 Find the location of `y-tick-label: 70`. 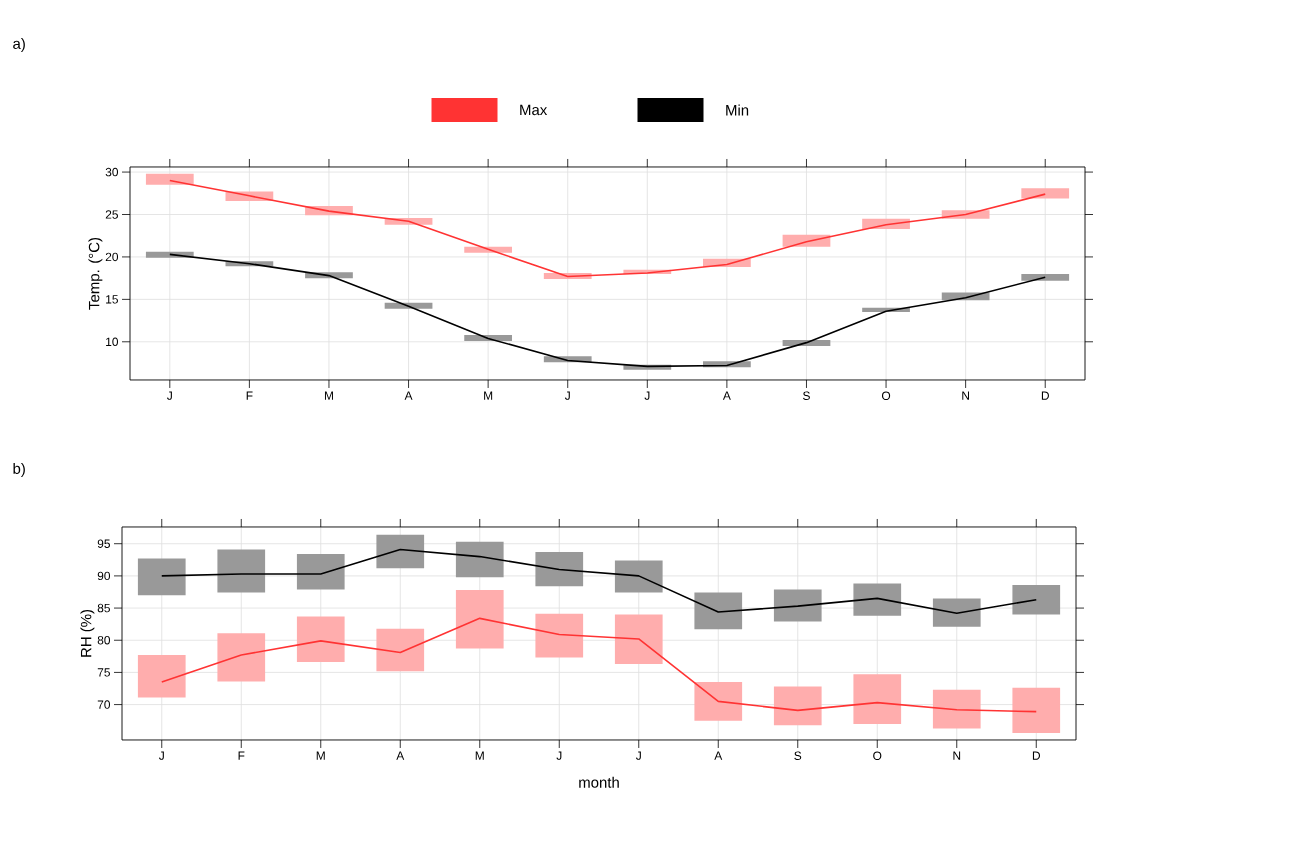

y-tick-label: 70 is located at coordinates (104, 704).